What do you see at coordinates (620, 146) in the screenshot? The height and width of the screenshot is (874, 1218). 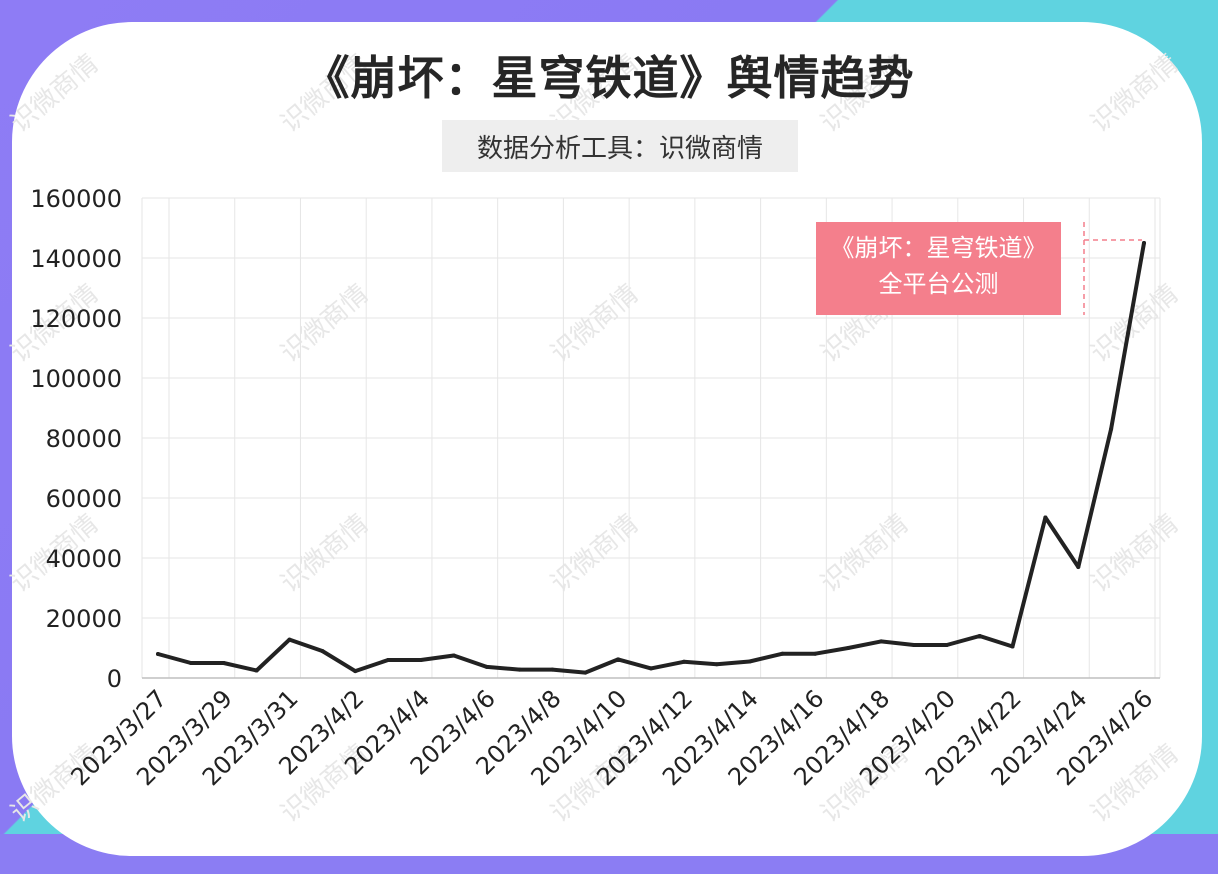 I see `chart-subtitle: 数据分析工具：识微商情` at bounding box center [620, 146].